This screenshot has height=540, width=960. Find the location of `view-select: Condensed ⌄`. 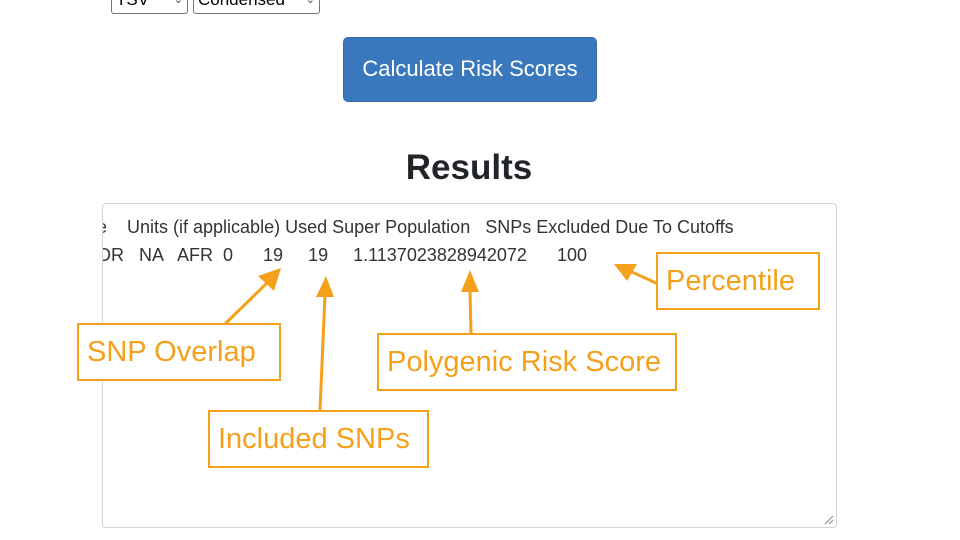

view-select: Condensed ⌄ is located at coordinates (256, 7).